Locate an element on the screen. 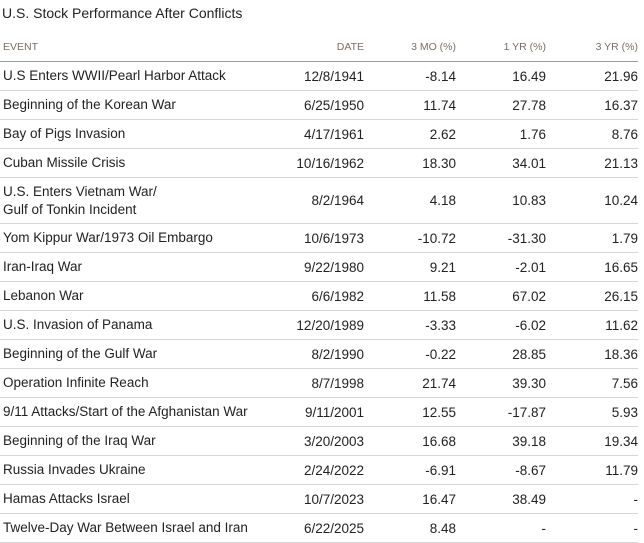 This screenshot has width=644, height=543. return-1yr-cell: 28.85 is located at coordinates (501, 354).